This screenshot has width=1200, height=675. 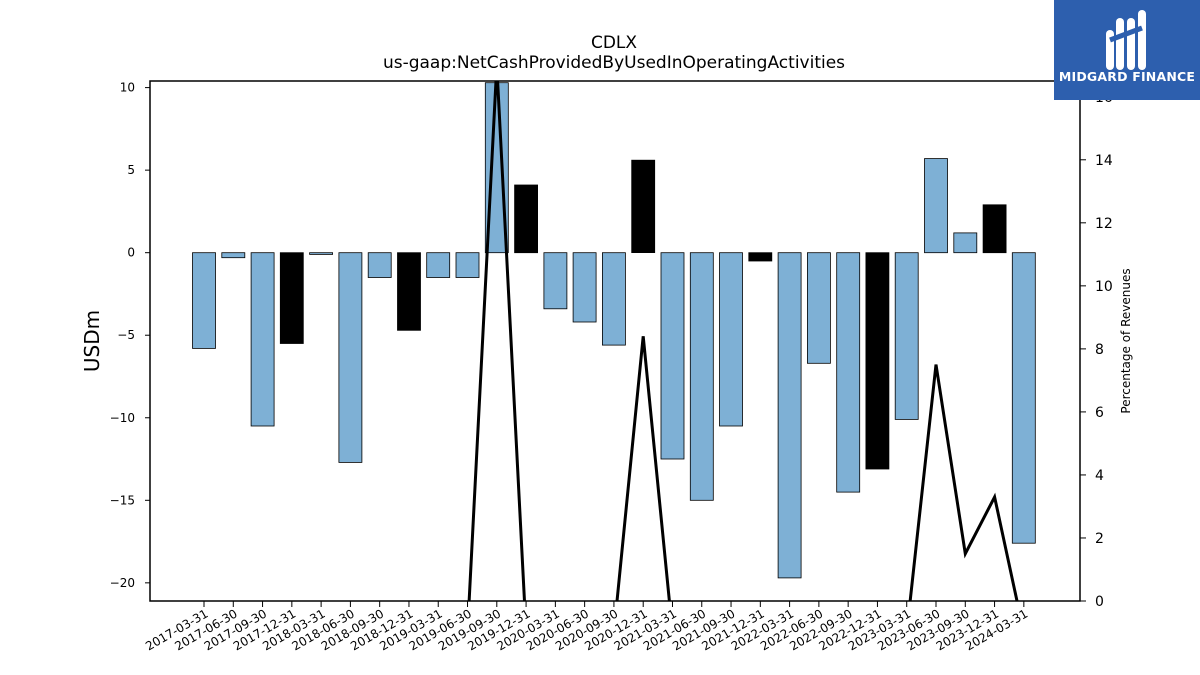 What do you see at coordinates (614, 43) in the screenshot?
I see `chart-title: CDLX` at bounding box center [614, 43].